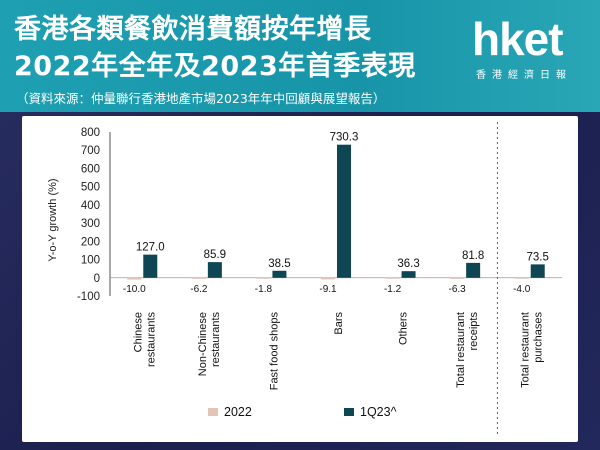 The image size is (600, 450). I want to click on logo-text: hket, so click(518, 39).